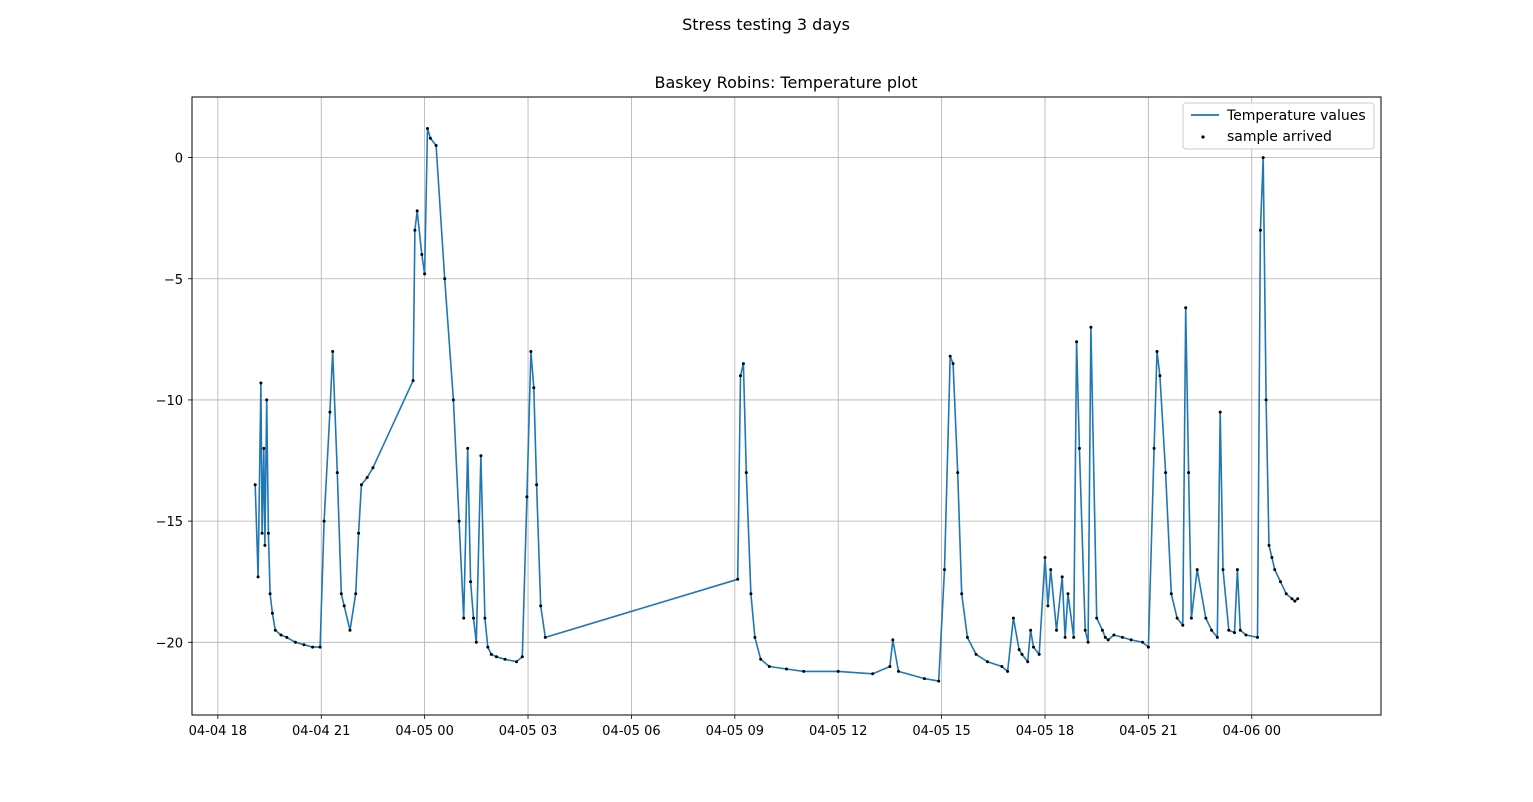  What do you see at coordinates (321, 731) in the screenshot?
I see `x-tick-label: 04-04 21` at bounding box center [321, 731].